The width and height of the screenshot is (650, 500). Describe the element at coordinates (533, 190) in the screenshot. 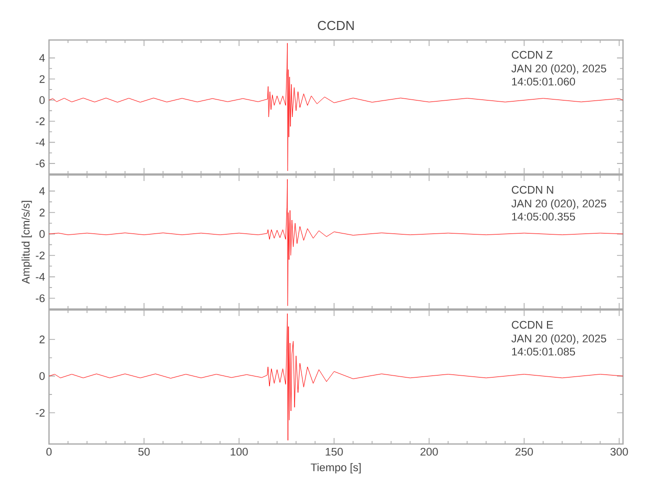

I see `annotation: CCDN N` at that location.